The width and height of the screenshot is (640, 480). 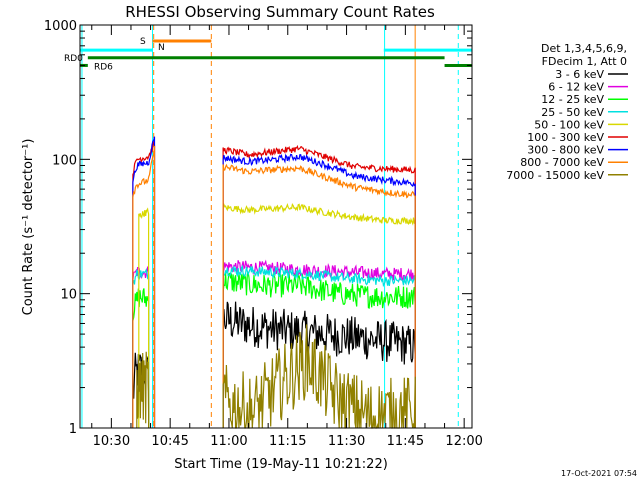 What do you see at coordinates (555, 175) in the screenshot?
I see `legend-label: 7000 - 15000 keV` at bounding box center [555, 175].